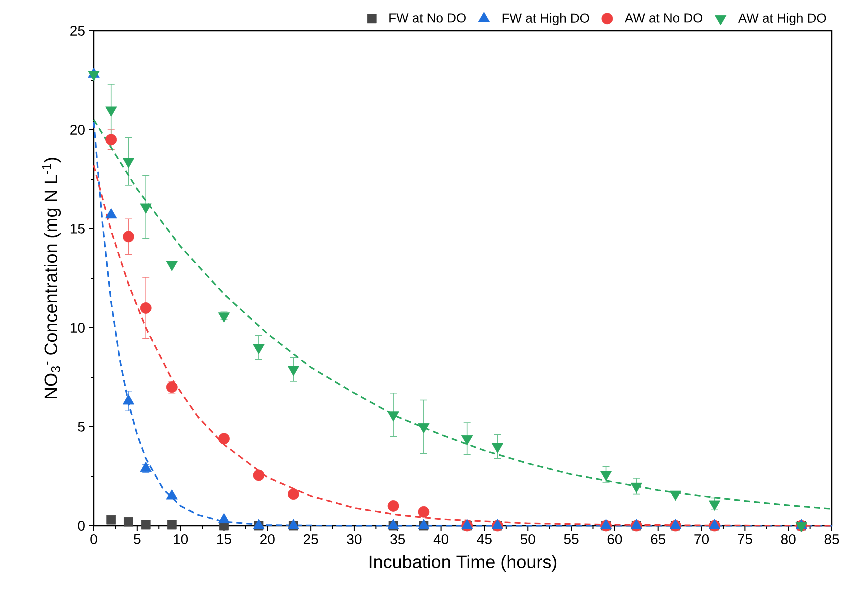  What do you see at coordinates (81, 427) in the screenshot?
I see `y-tick-label: 5` at bounding box center [81, 427].